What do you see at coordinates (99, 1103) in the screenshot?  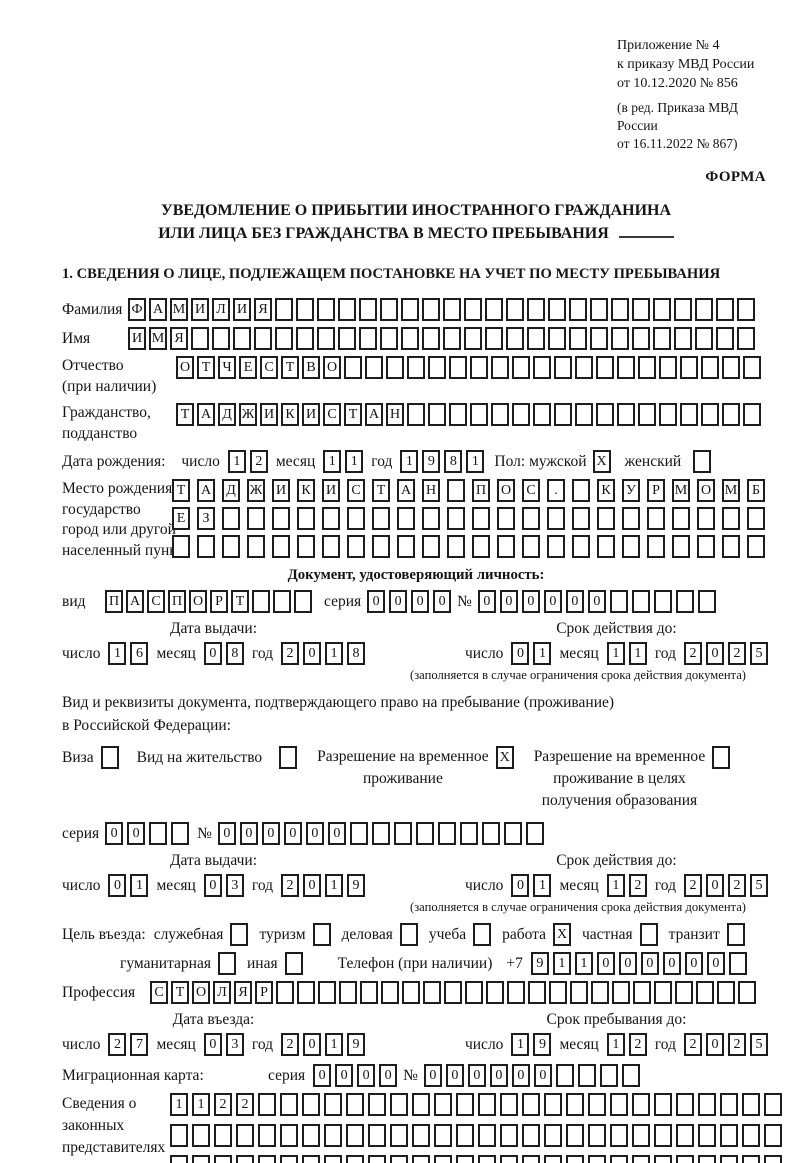 I see `representatives-label-line1: Сведения о` at bounding box center [99, 1103].